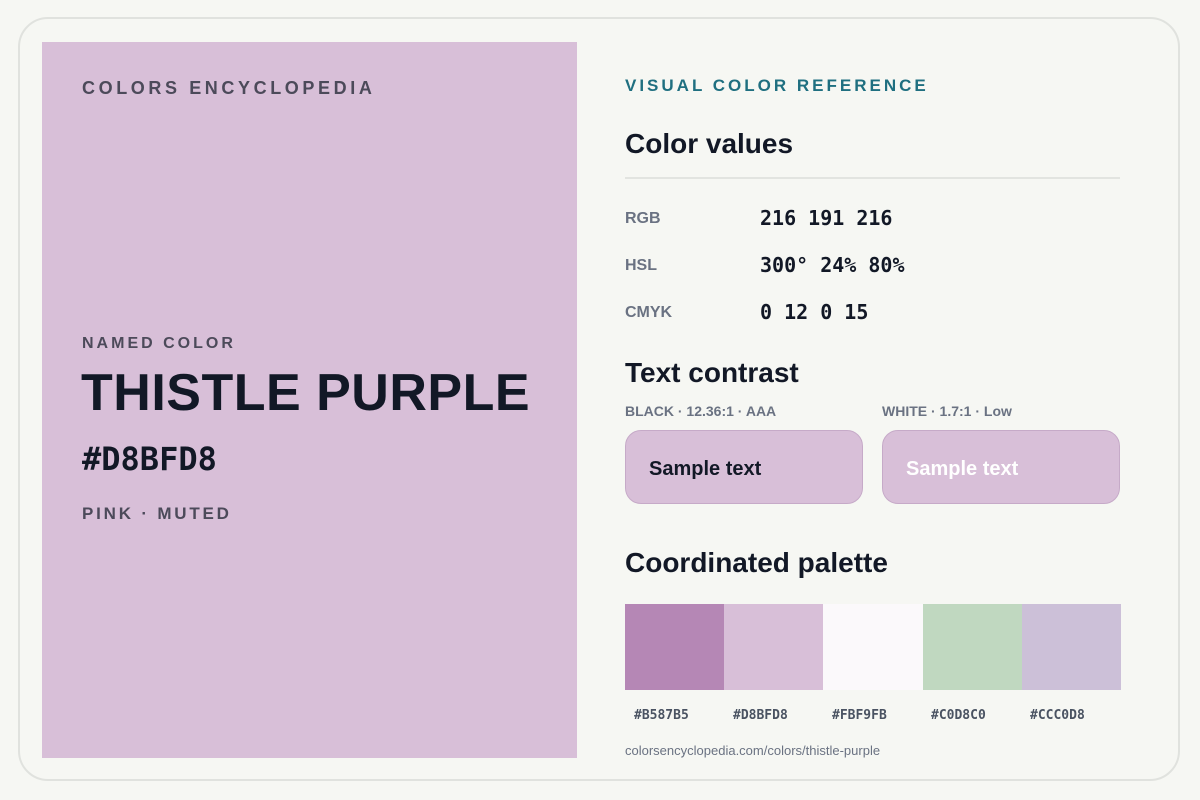  I want to click on brand-name: COLORS ENCYCLOPEDIA, so click(229, 88).